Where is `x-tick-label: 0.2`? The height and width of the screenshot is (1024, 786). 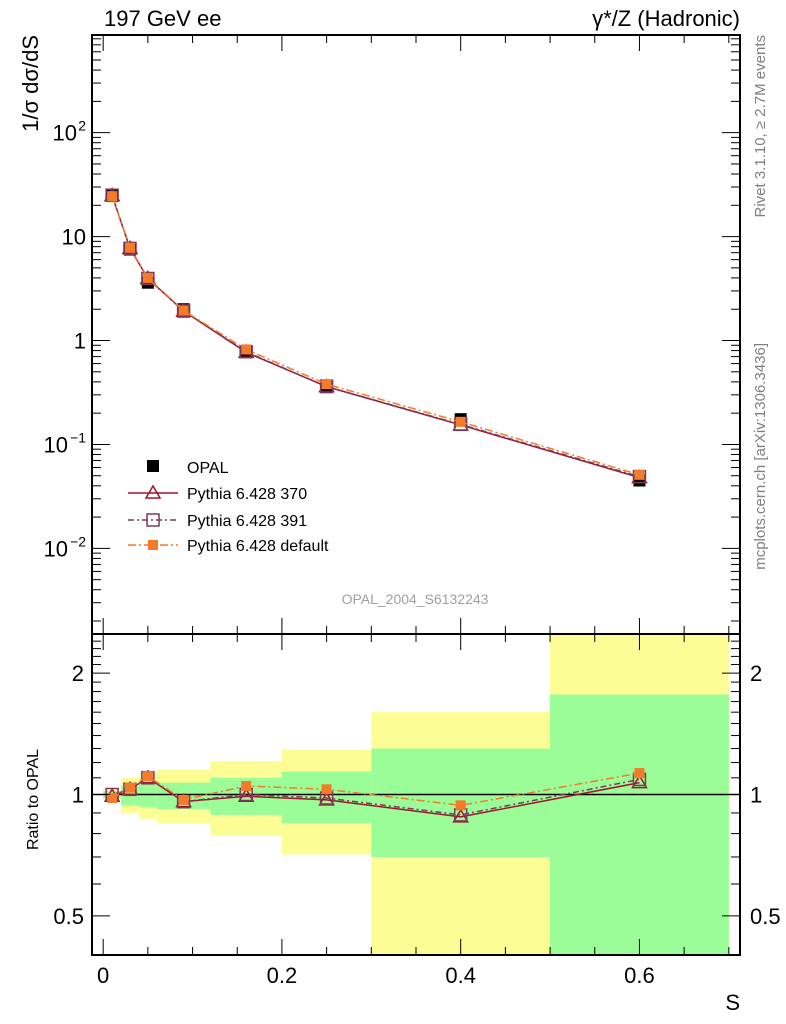 x-tick-label: 0.2 is located at coordinates (282, 975).